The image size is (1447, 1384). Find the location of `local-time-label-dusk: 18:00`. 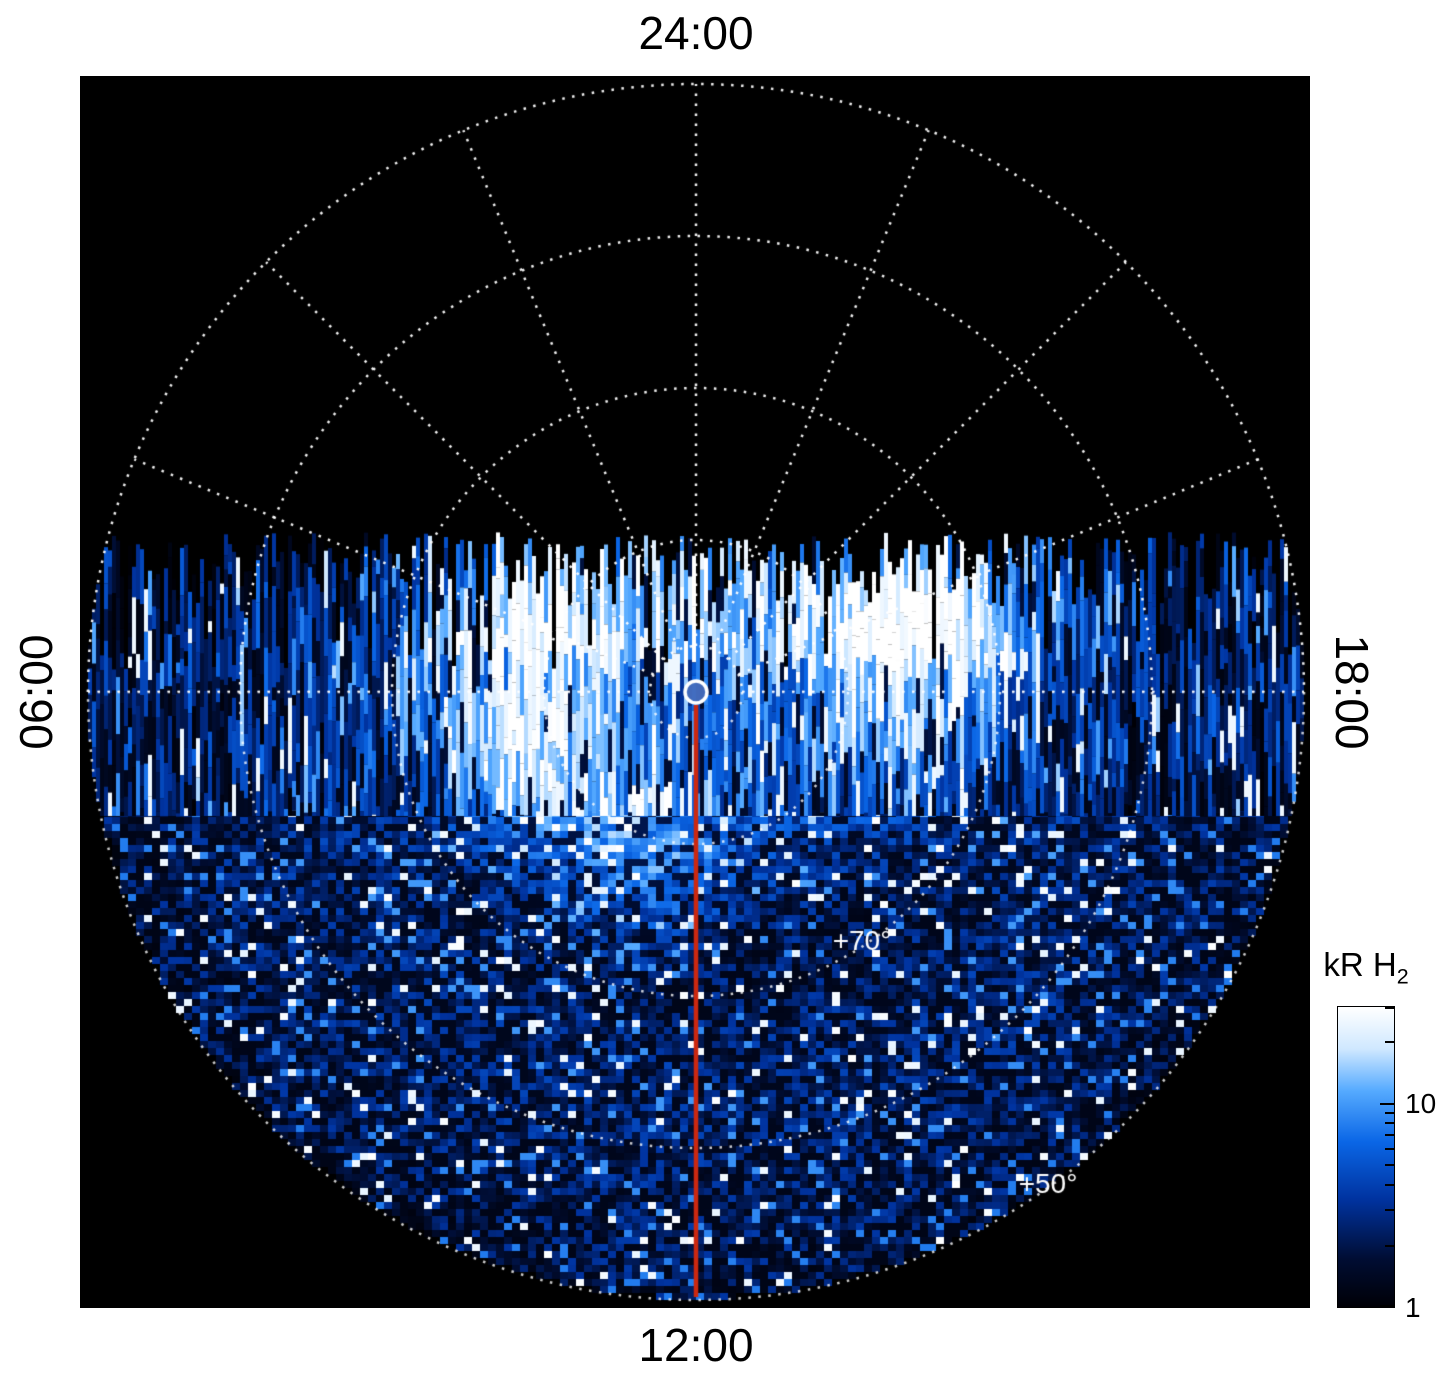

local-time-label-dusk: 18:00 is located at coordinates (1352, 692).